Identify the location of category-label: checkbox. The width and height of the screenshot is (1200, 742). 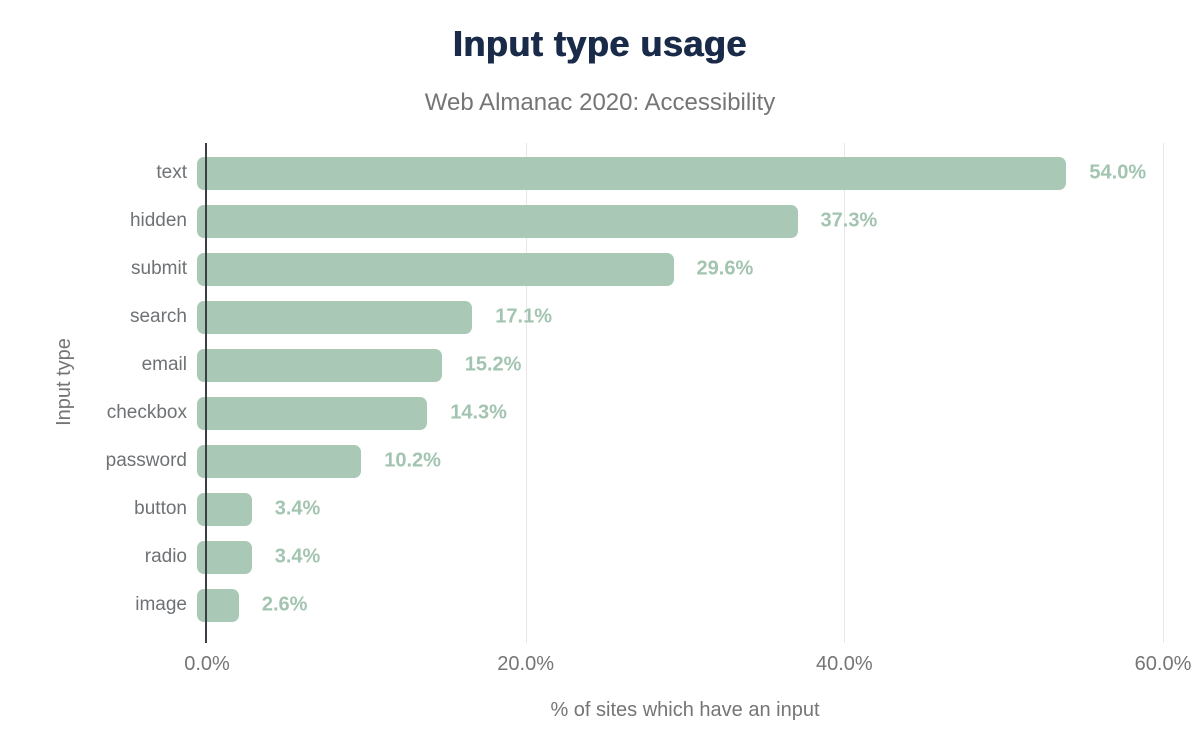
(146, 412).